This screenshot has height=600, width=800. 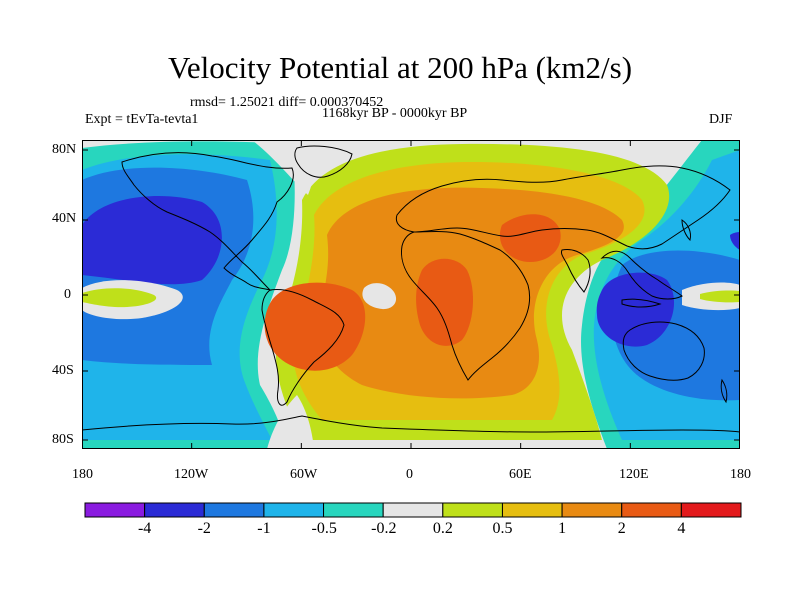 I want to click on coast-indonesia, so click(x=641, y=303).